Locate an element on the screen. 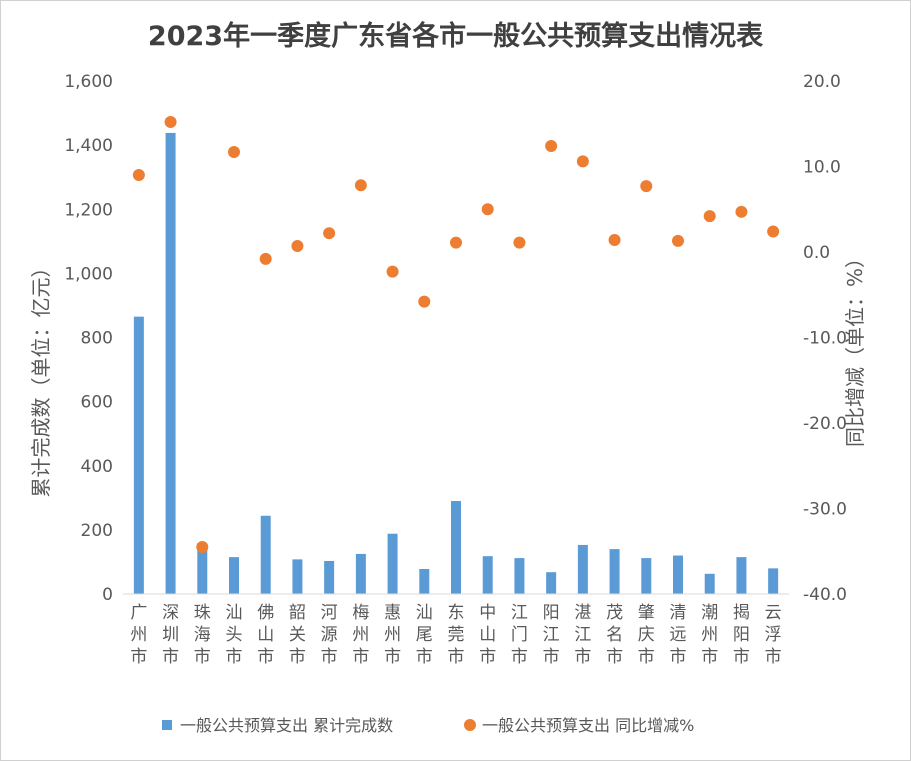 Image resolution: width=911 pixels, height=761 pixels. category-label: 清远市 is located at coordinates (678, 635).